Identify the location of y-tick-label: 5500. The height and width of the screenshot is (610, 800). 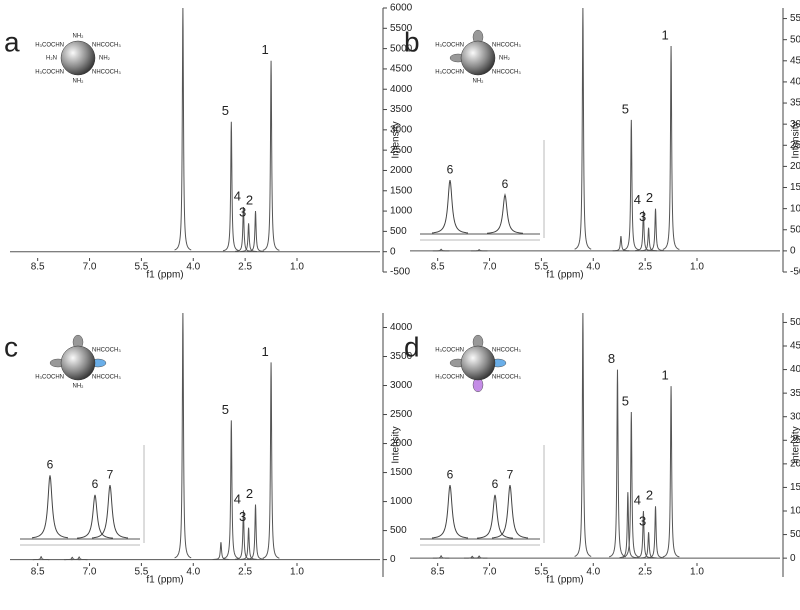
(795, 18).